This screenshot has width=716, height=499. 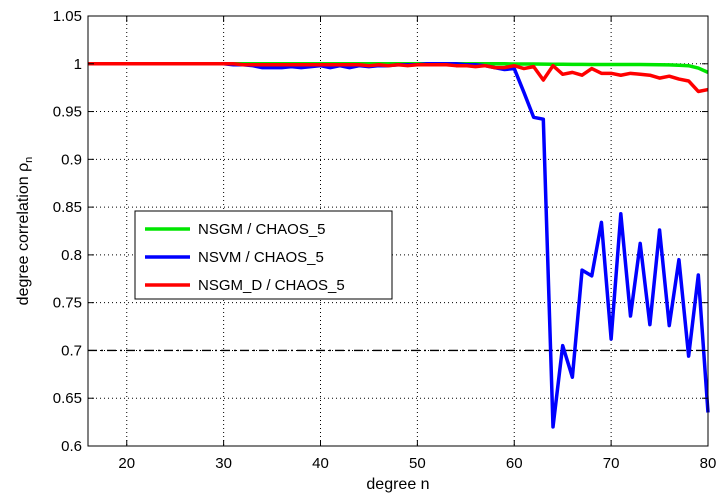 What do you see at coordinates (417, 463) in the screenshot?
I see `x-tick-label: 50` at bounding box center [417, 463].